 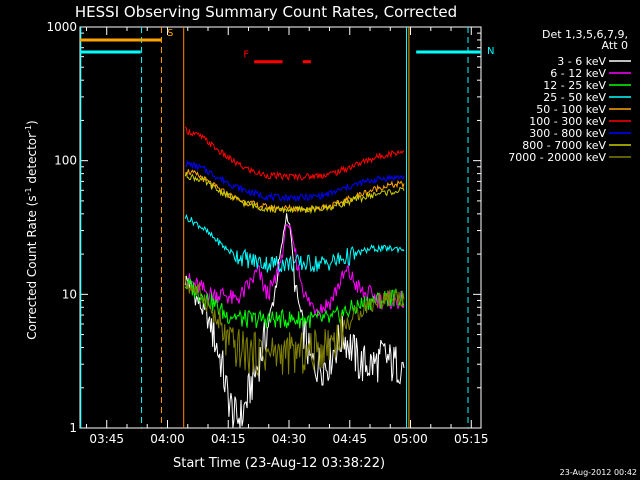 What do you see at coordinates (287, 46) in the screenshot?
I see `status-flags: N S F` at bounding box center [287, 46].